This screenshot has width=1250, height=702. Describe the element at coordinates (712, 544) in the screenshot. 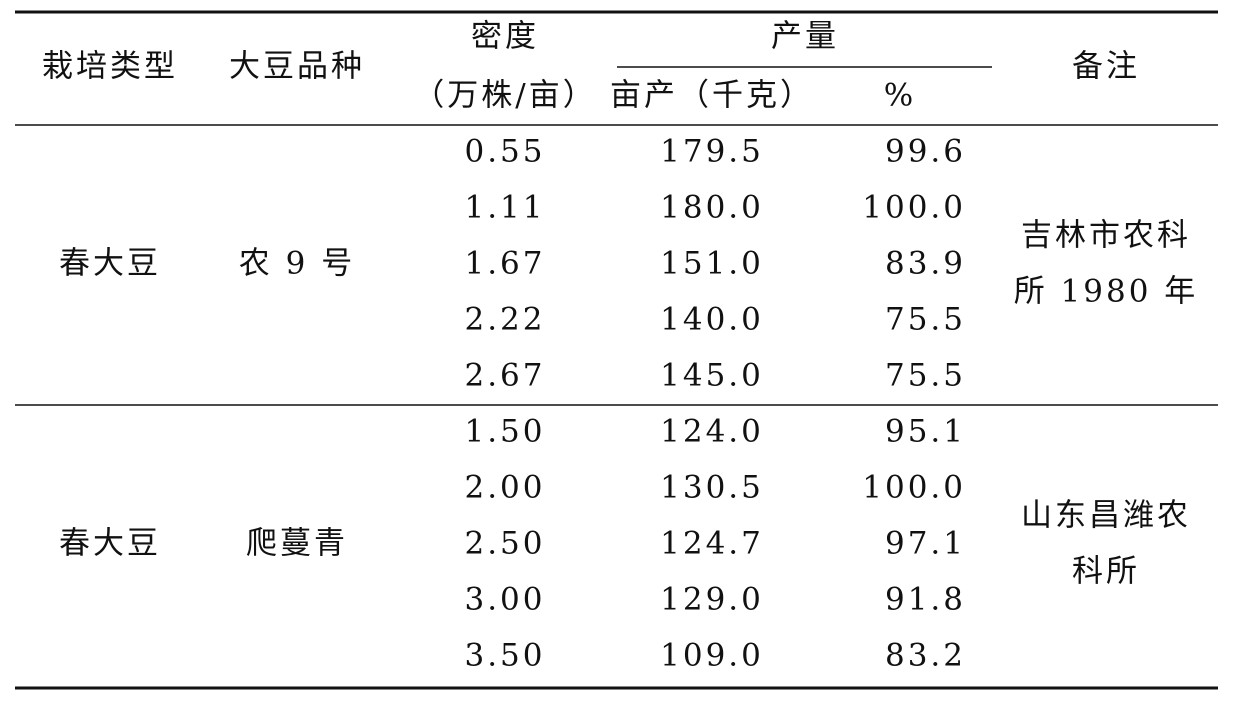

I see `yield: 124.7` at that location.